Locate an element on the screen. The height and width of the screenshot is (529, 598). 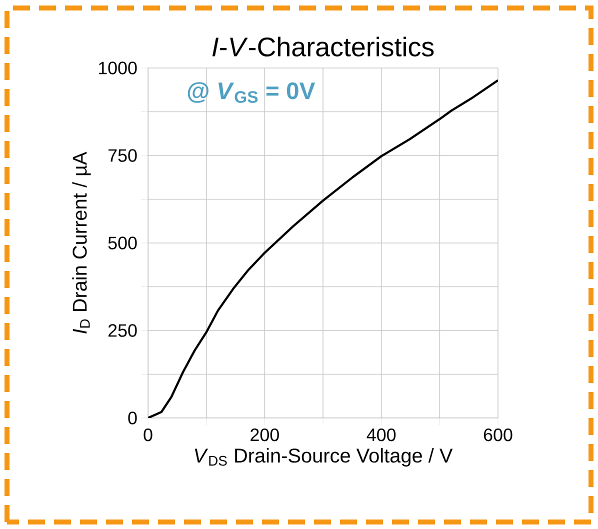
x-axis-title: V$_{DS}$ Drain-Source Voltage / V is located at coordinates (323, 457).